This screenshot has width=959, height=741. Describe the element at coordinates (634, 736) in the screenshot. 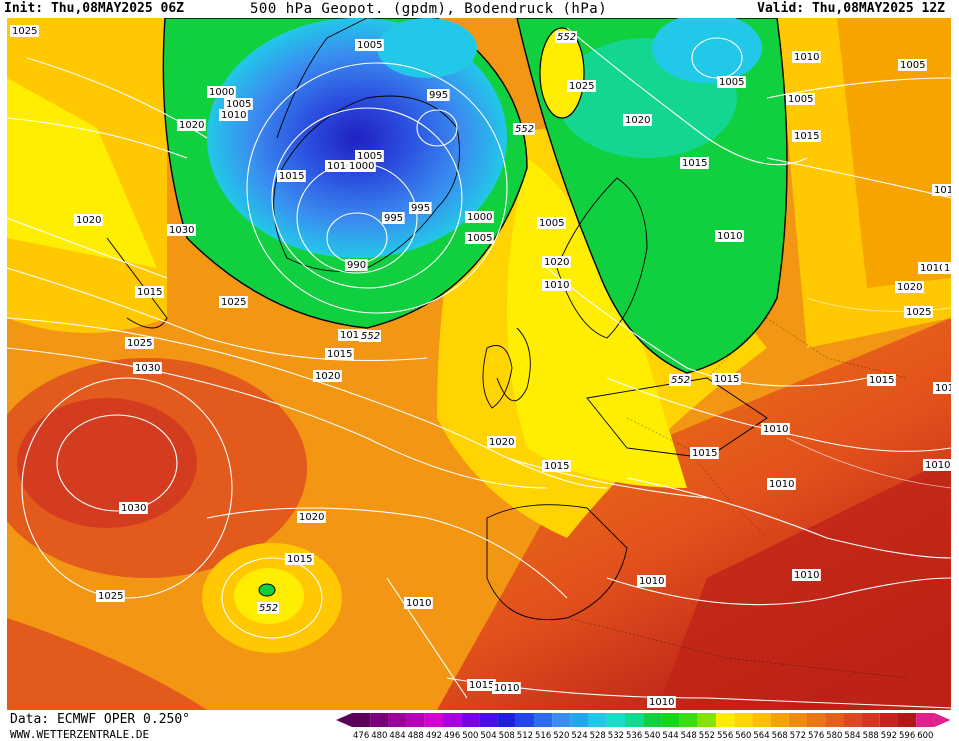

I see `scale-tick-label: 536` at that location.